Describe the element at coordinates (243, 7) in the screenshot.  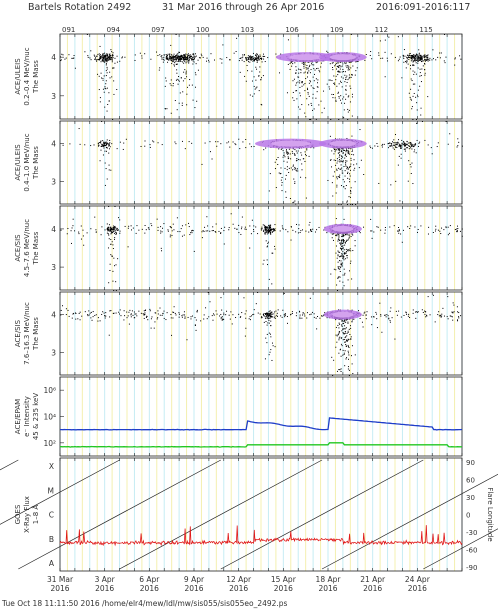
I see `header-dates: 31 Mar 2016 through 26 Apr 2016` at that location.